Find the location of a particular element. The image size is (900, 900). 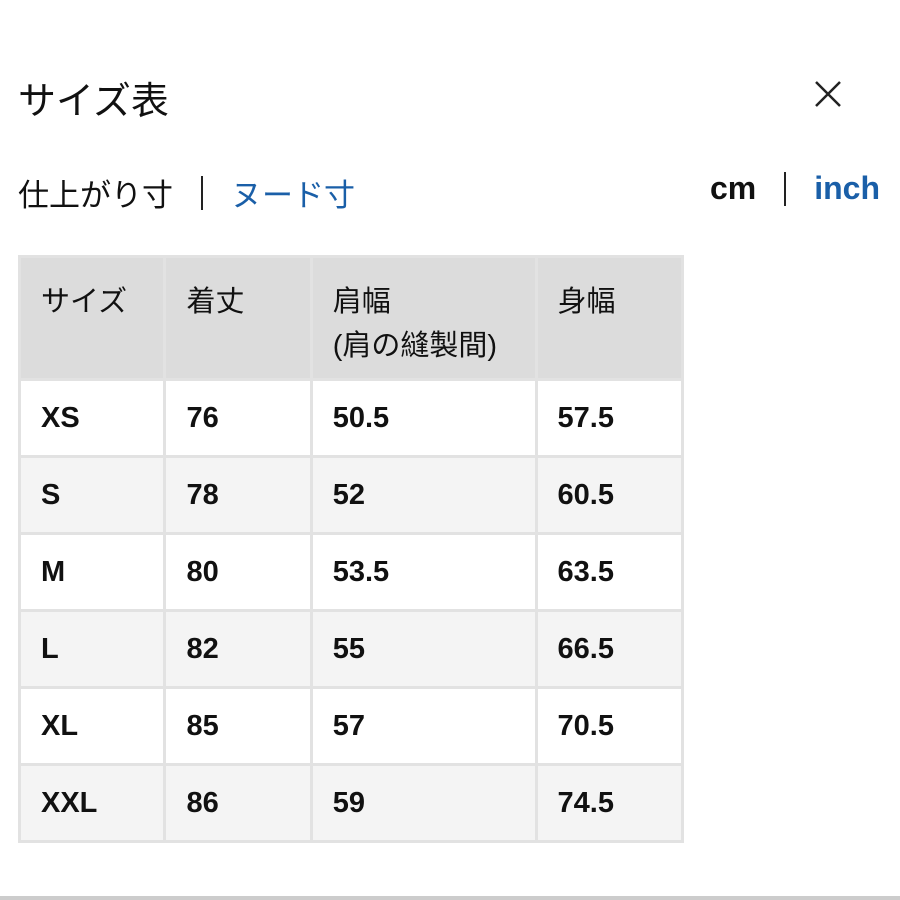

cell-length: 80 is located at coordinates (238, 572).